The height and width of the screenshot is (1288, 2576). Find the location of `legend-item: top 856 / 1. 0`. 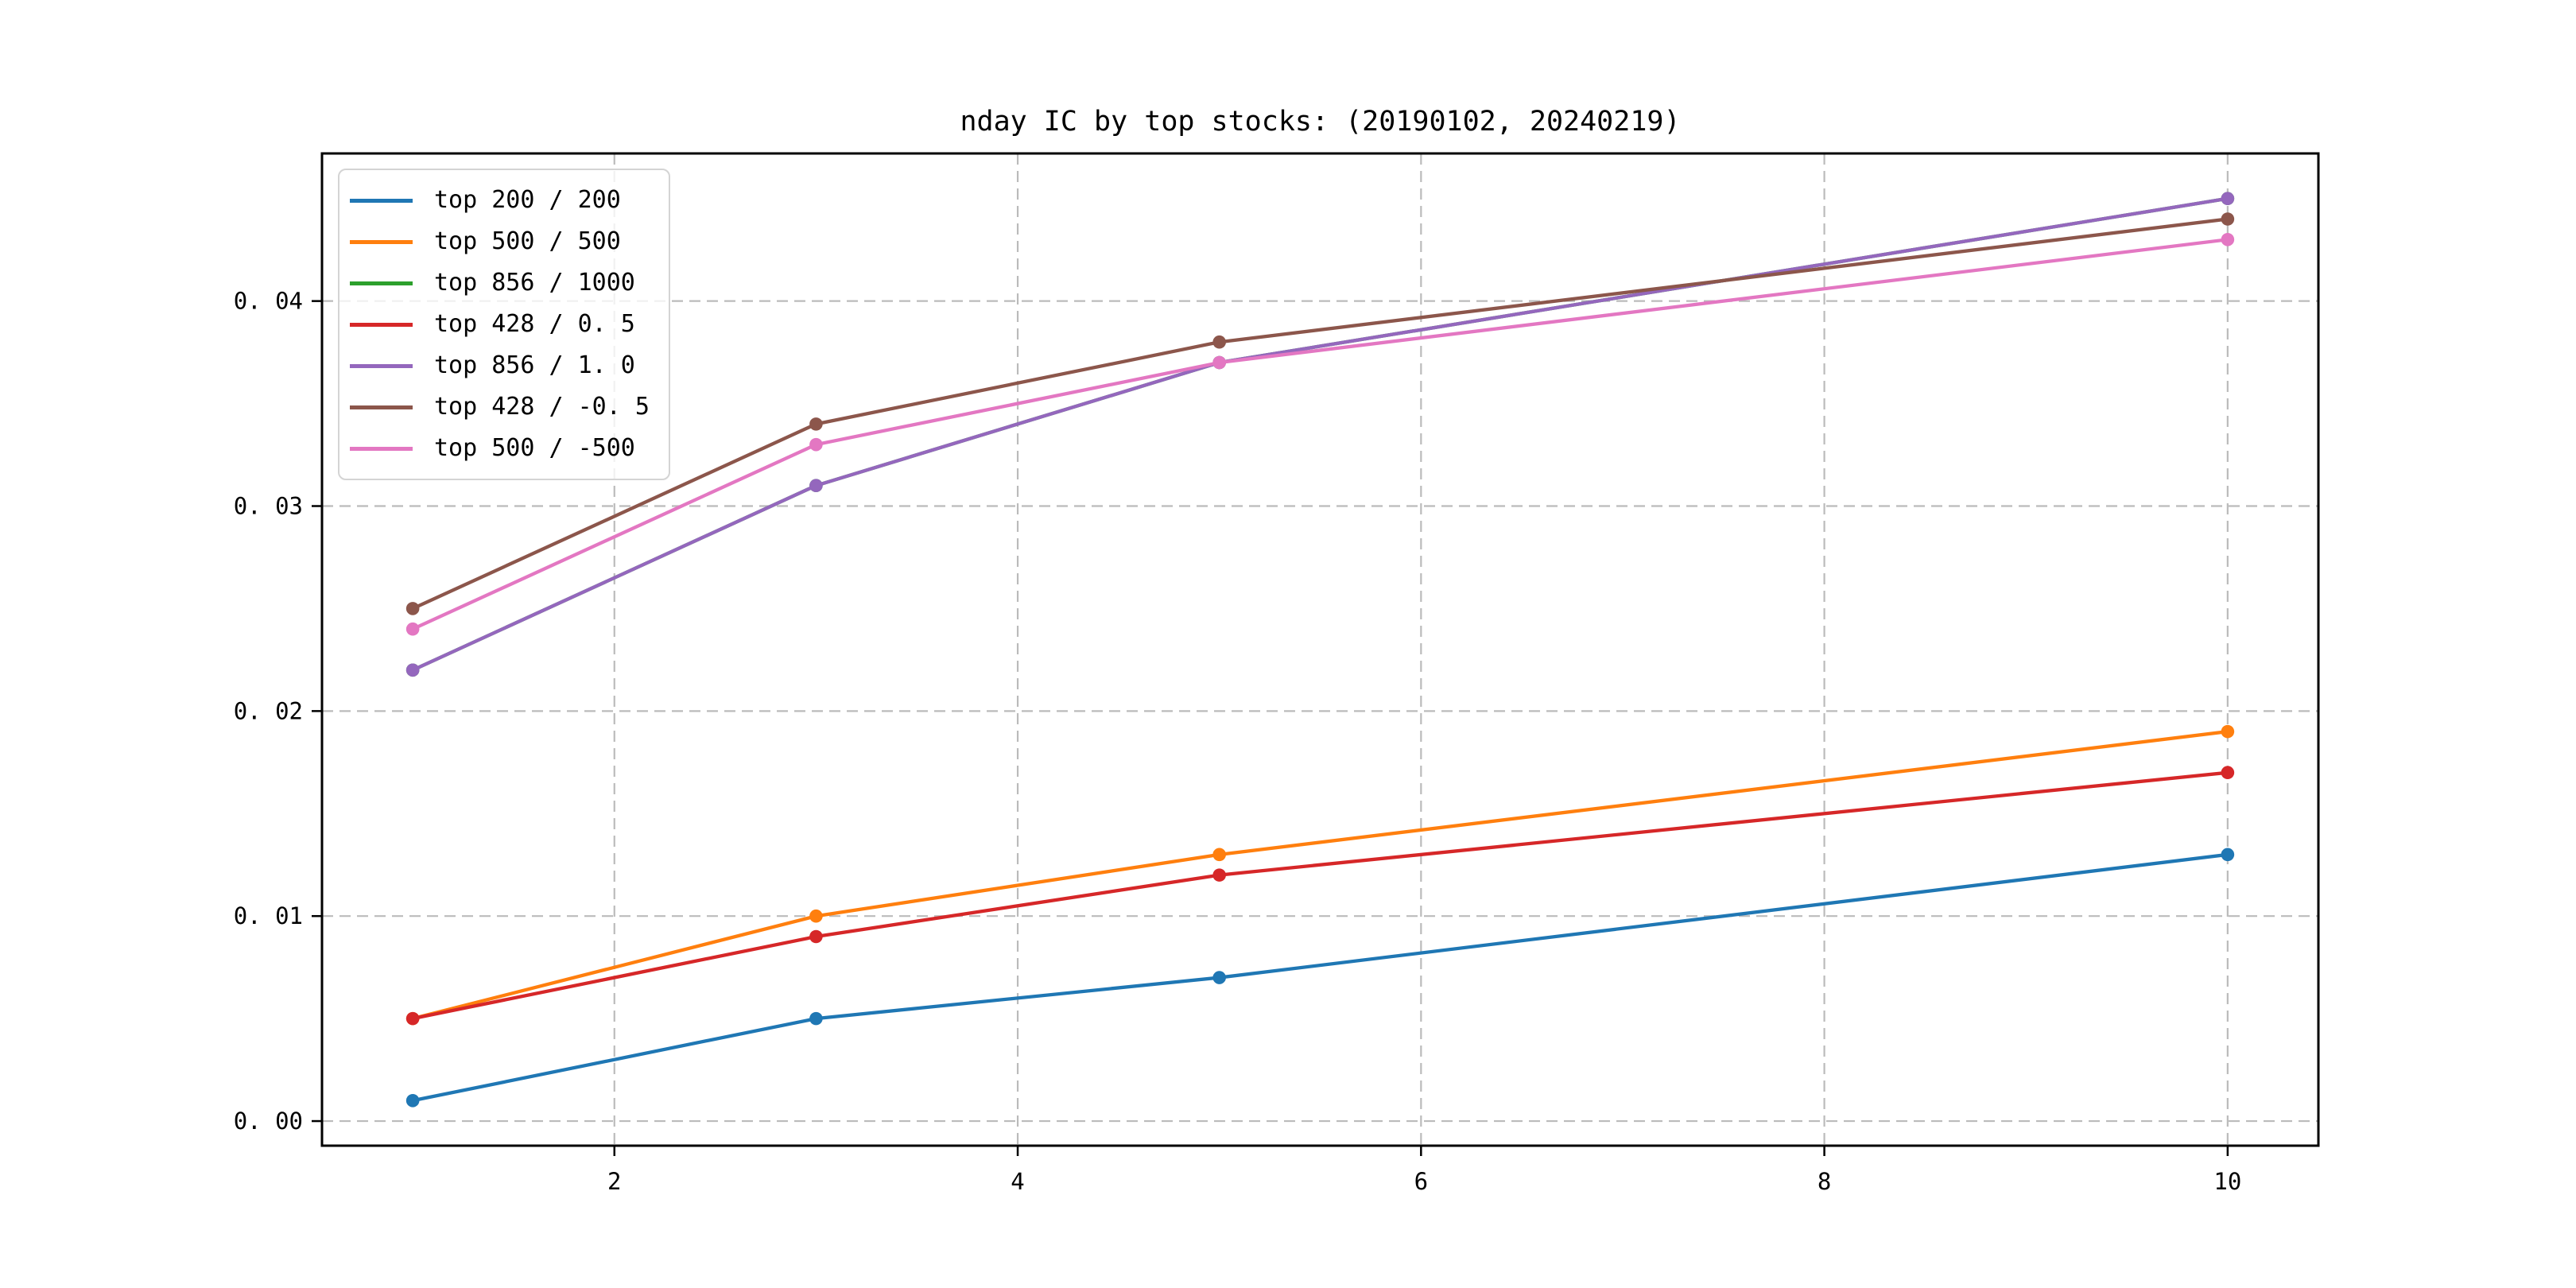

legend-item: top 856 / 1. 0 is located at coordinates (500, 365).